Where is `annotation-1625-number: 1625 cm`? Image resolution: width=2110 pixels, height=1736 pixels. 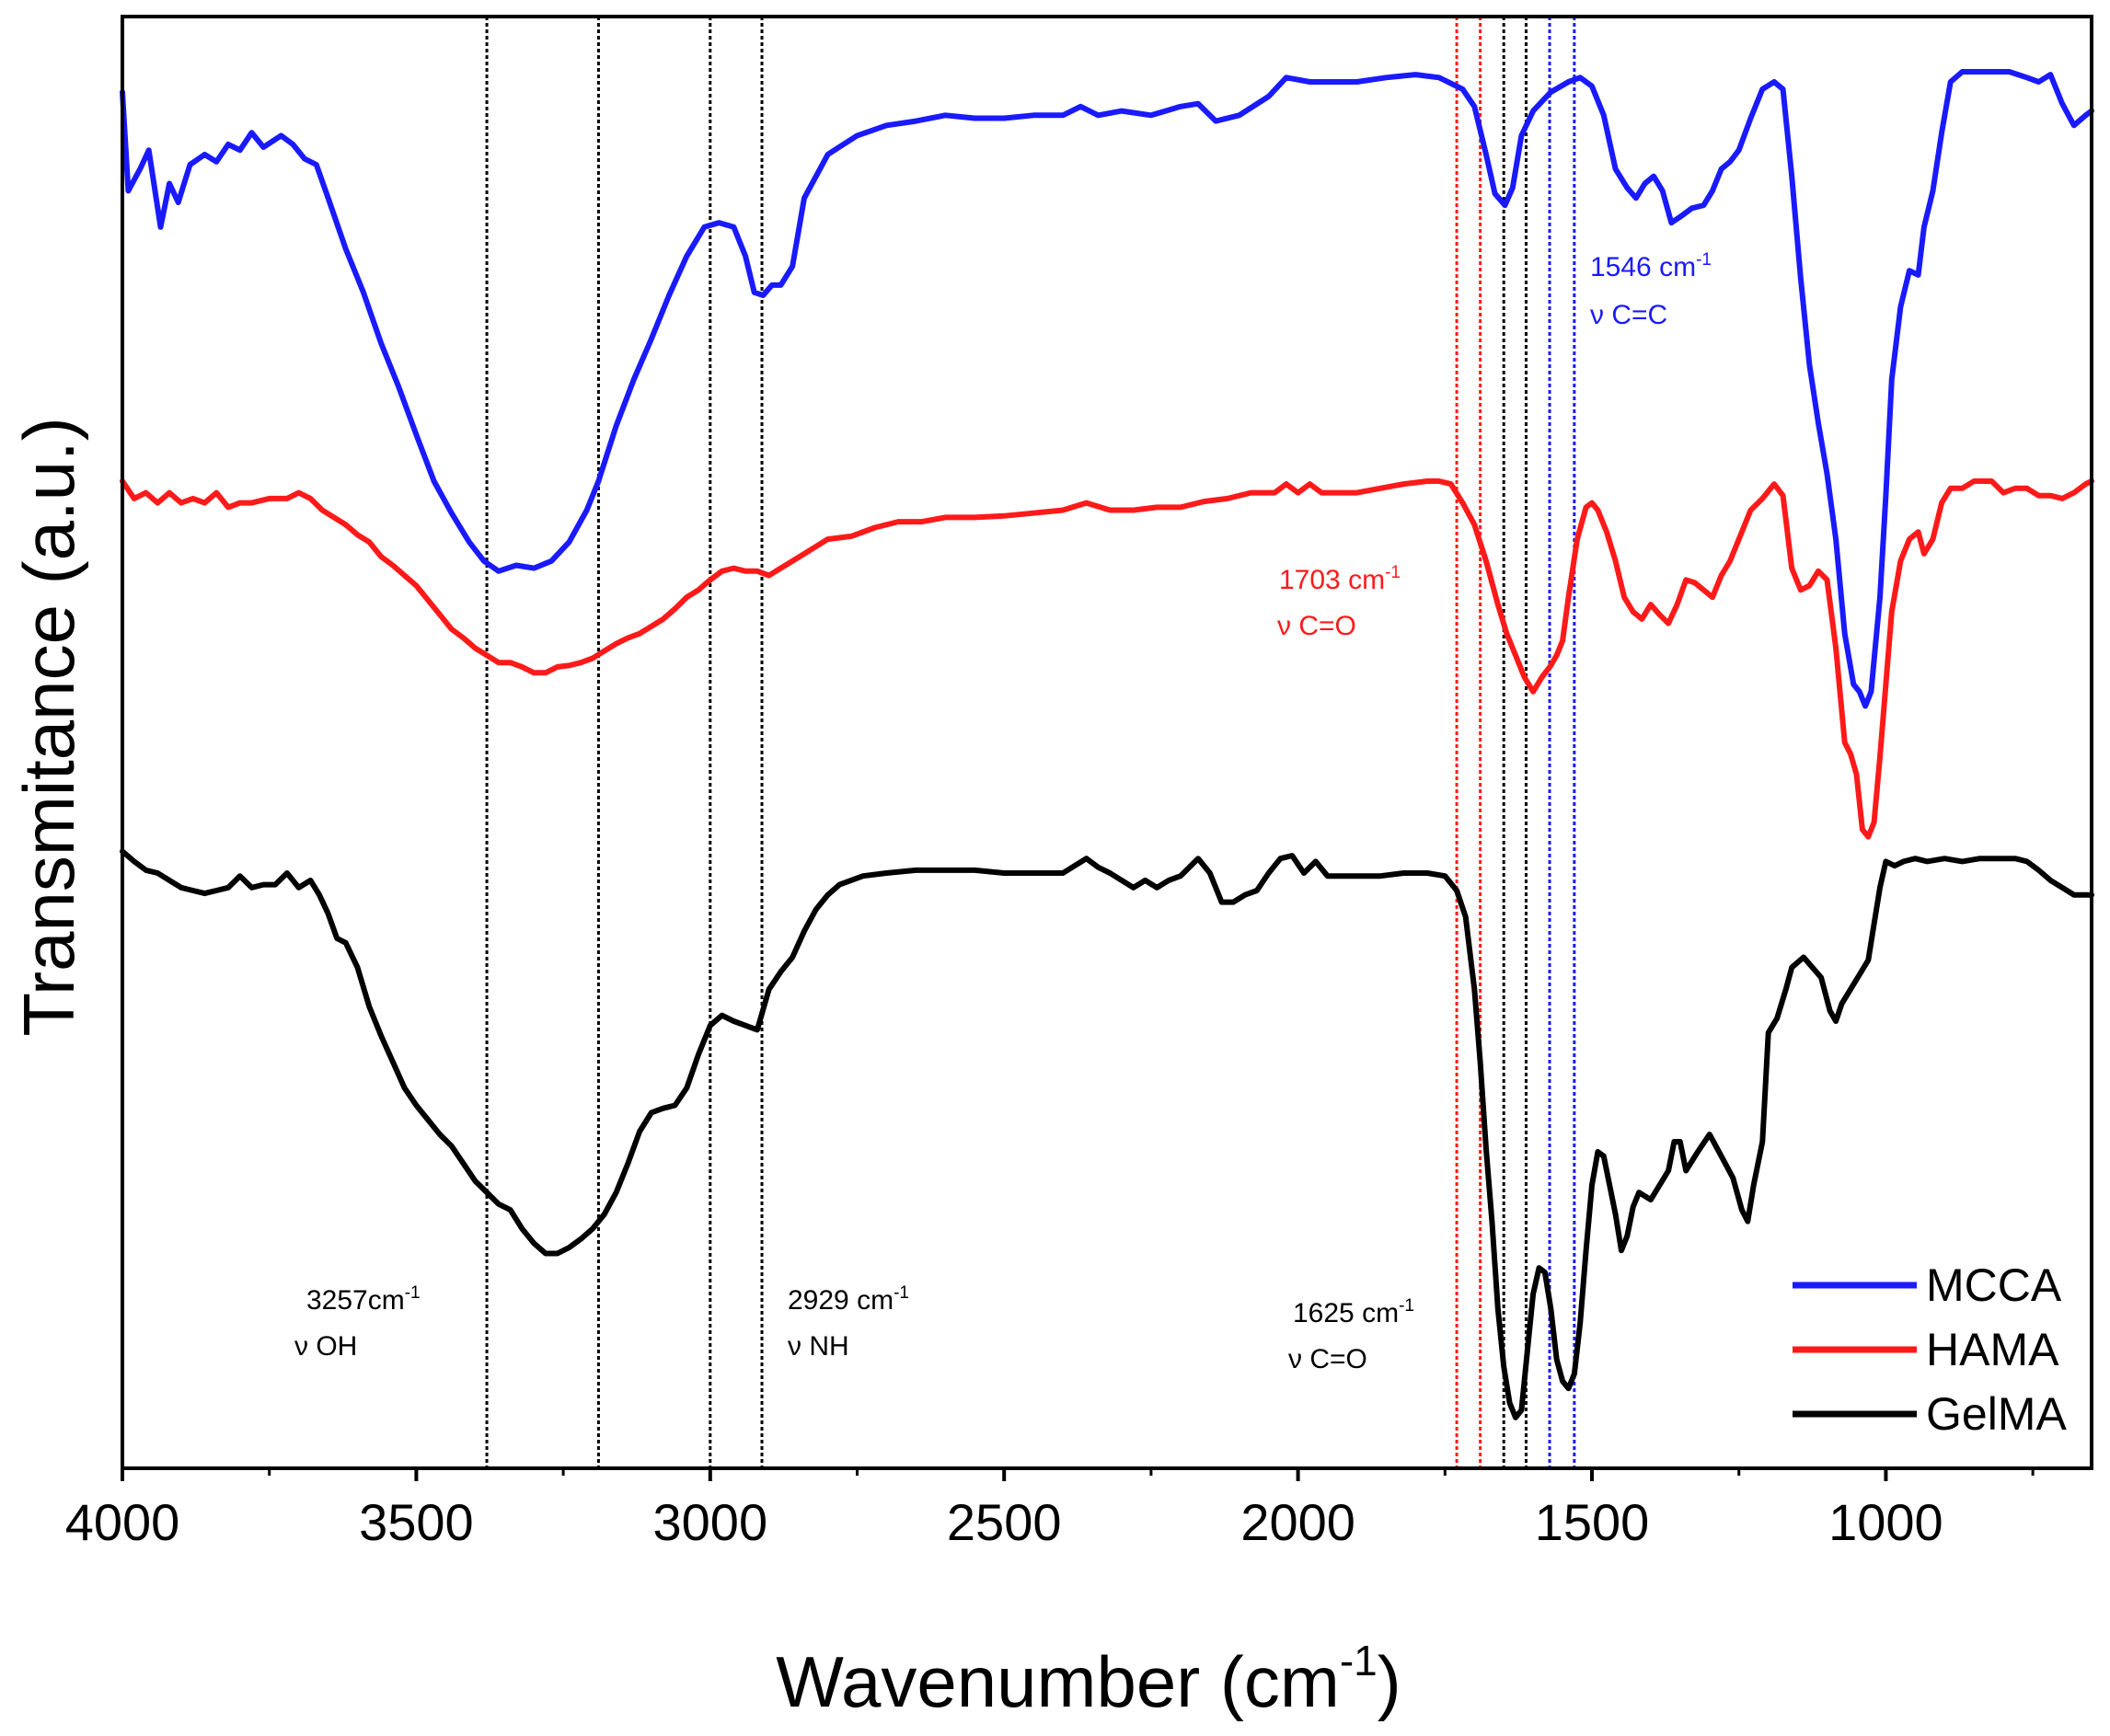 annotation-1625-number: 1625 cm is located at coordinates (1346, 1313).